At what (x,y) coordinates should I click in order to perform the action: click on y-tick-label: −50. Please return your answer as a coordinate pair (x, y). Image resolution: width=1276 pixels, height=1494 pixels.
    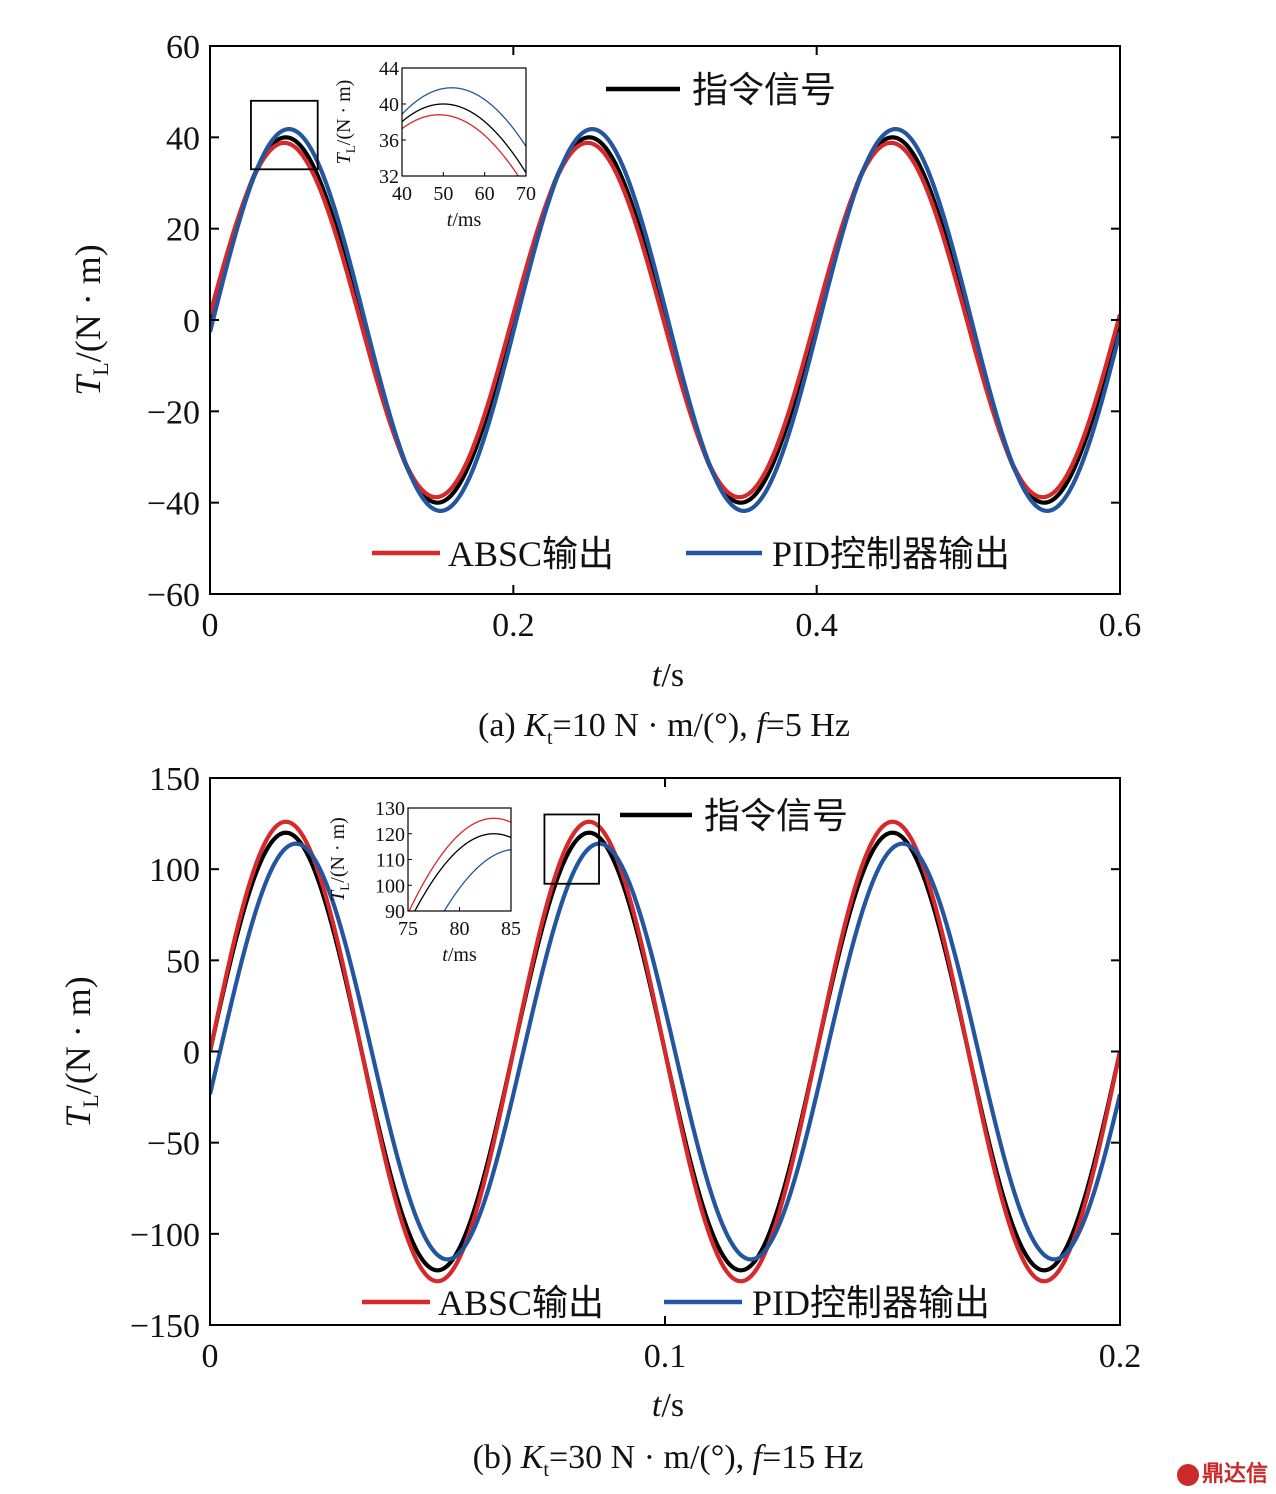
    Looking at the image, I should click on (173, 1144).